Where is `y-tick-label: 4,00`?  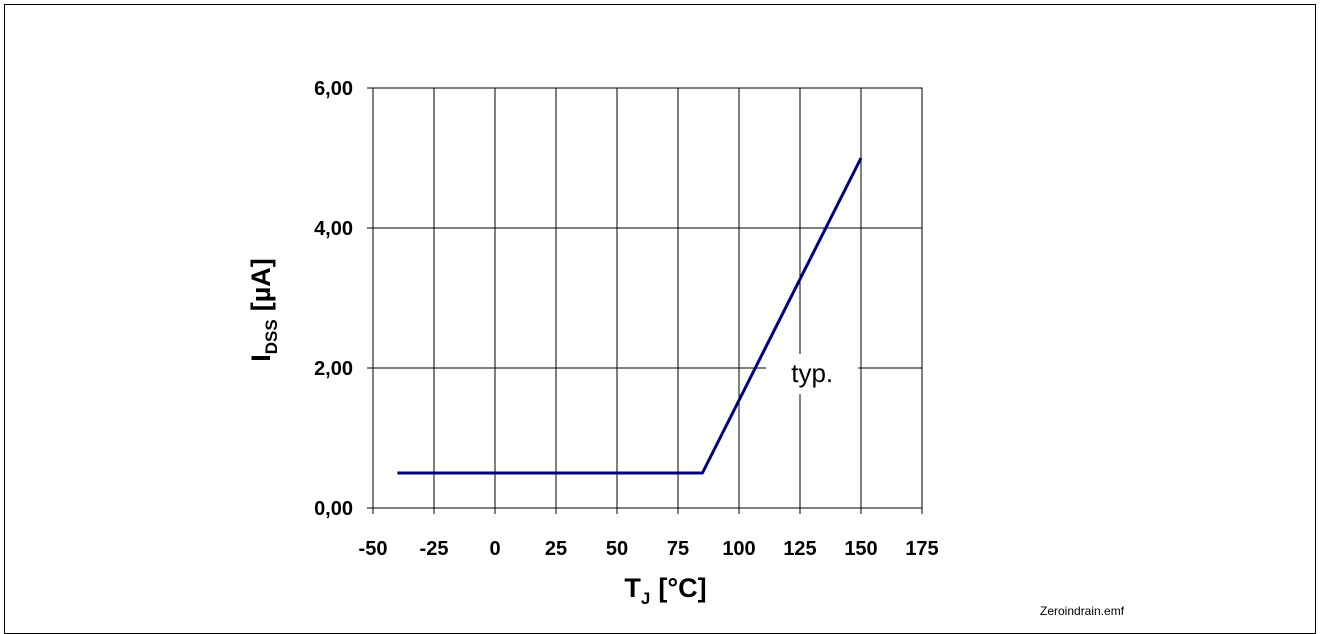 y-tick-label: 4,00 is located at coordinates (333, 229).